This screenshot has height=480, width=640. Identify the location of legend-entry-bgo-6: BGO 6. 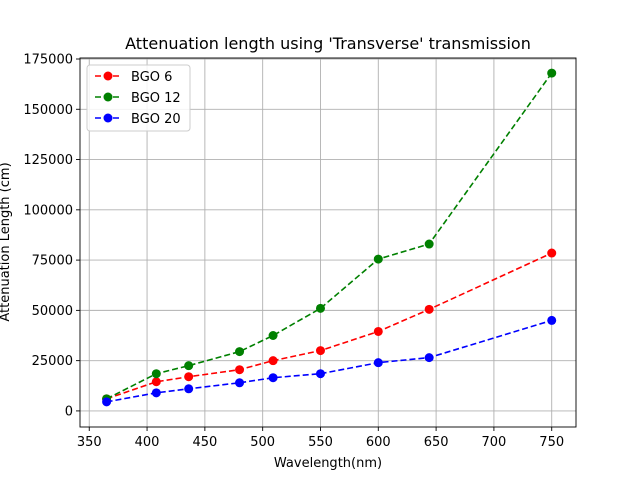
(133, 77).